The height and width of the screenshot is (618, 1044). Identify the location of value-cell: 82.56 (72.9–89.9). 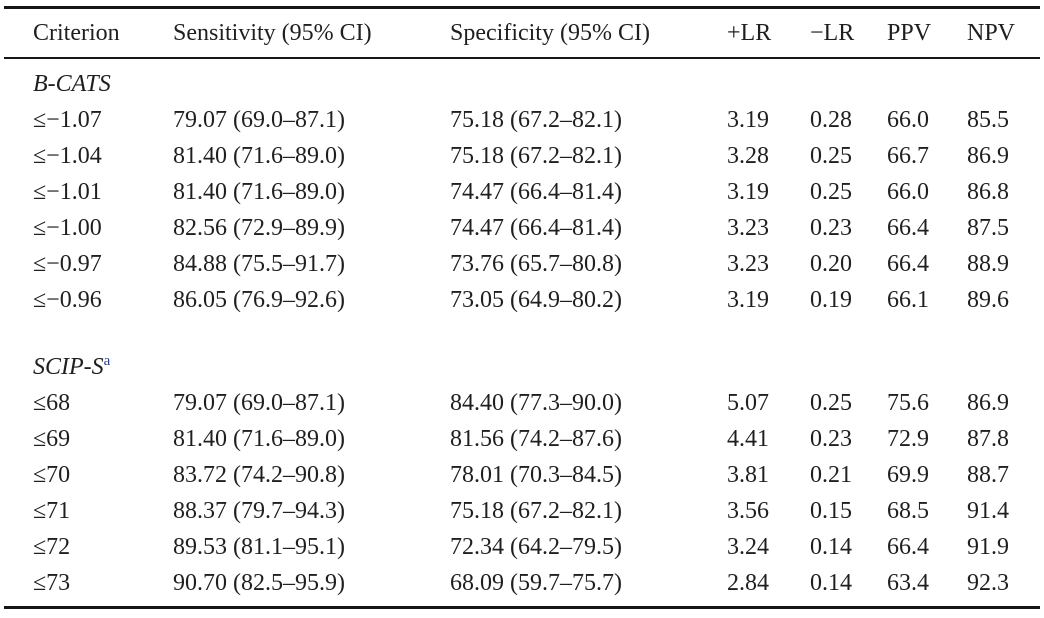
(259, 228).